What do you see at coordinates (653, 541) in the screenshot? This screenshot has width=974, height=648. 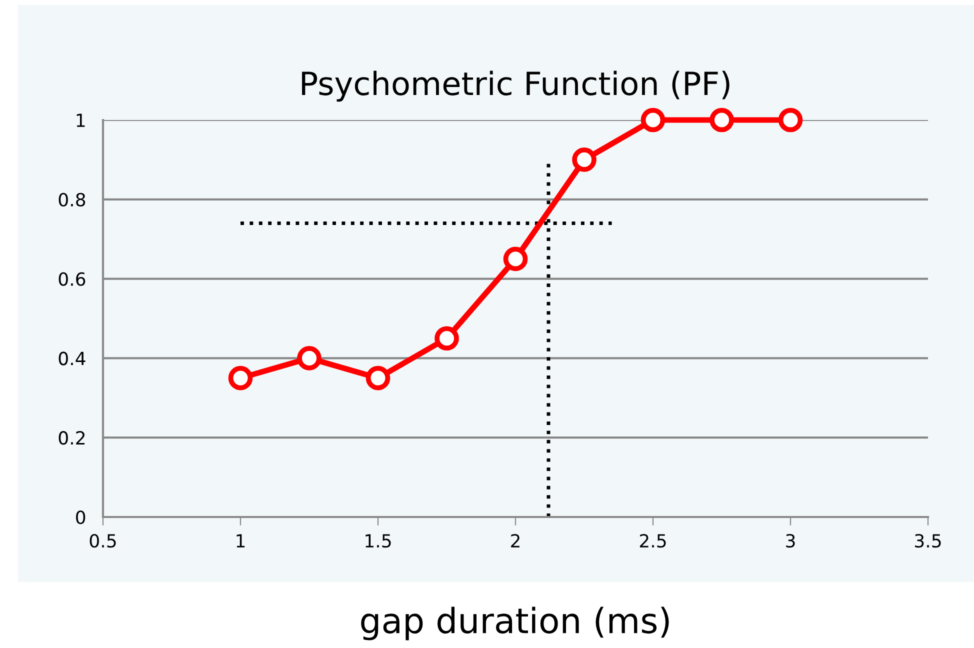 I see `x-tick-label: 2.5` at bounding box center [653, 541].